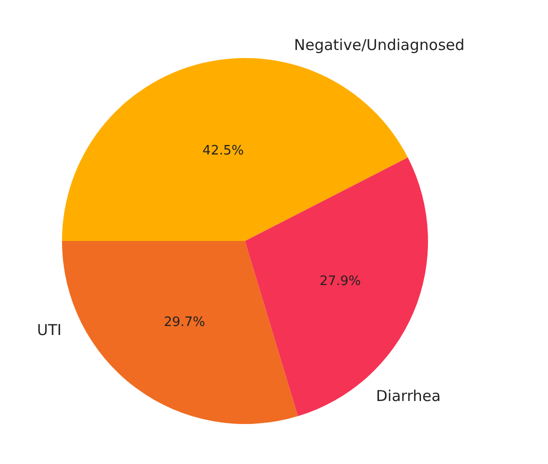 The height and width of the screenshot is (464, 548). Describe the element at coordinates (379, 45) in the screenshot. I see `slice-label: Negative/Undiagnosed` at that location.